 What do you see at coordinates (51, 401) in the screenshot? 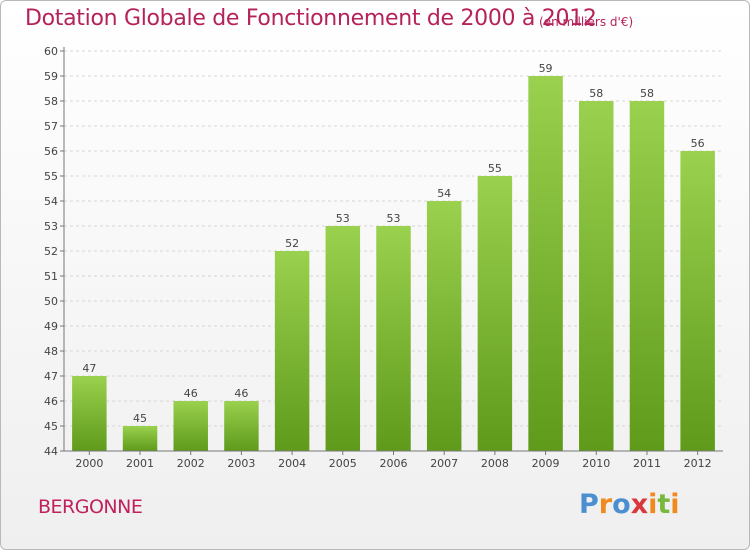
I see `y-tick-label: 46` at bounding box center [51, 401].